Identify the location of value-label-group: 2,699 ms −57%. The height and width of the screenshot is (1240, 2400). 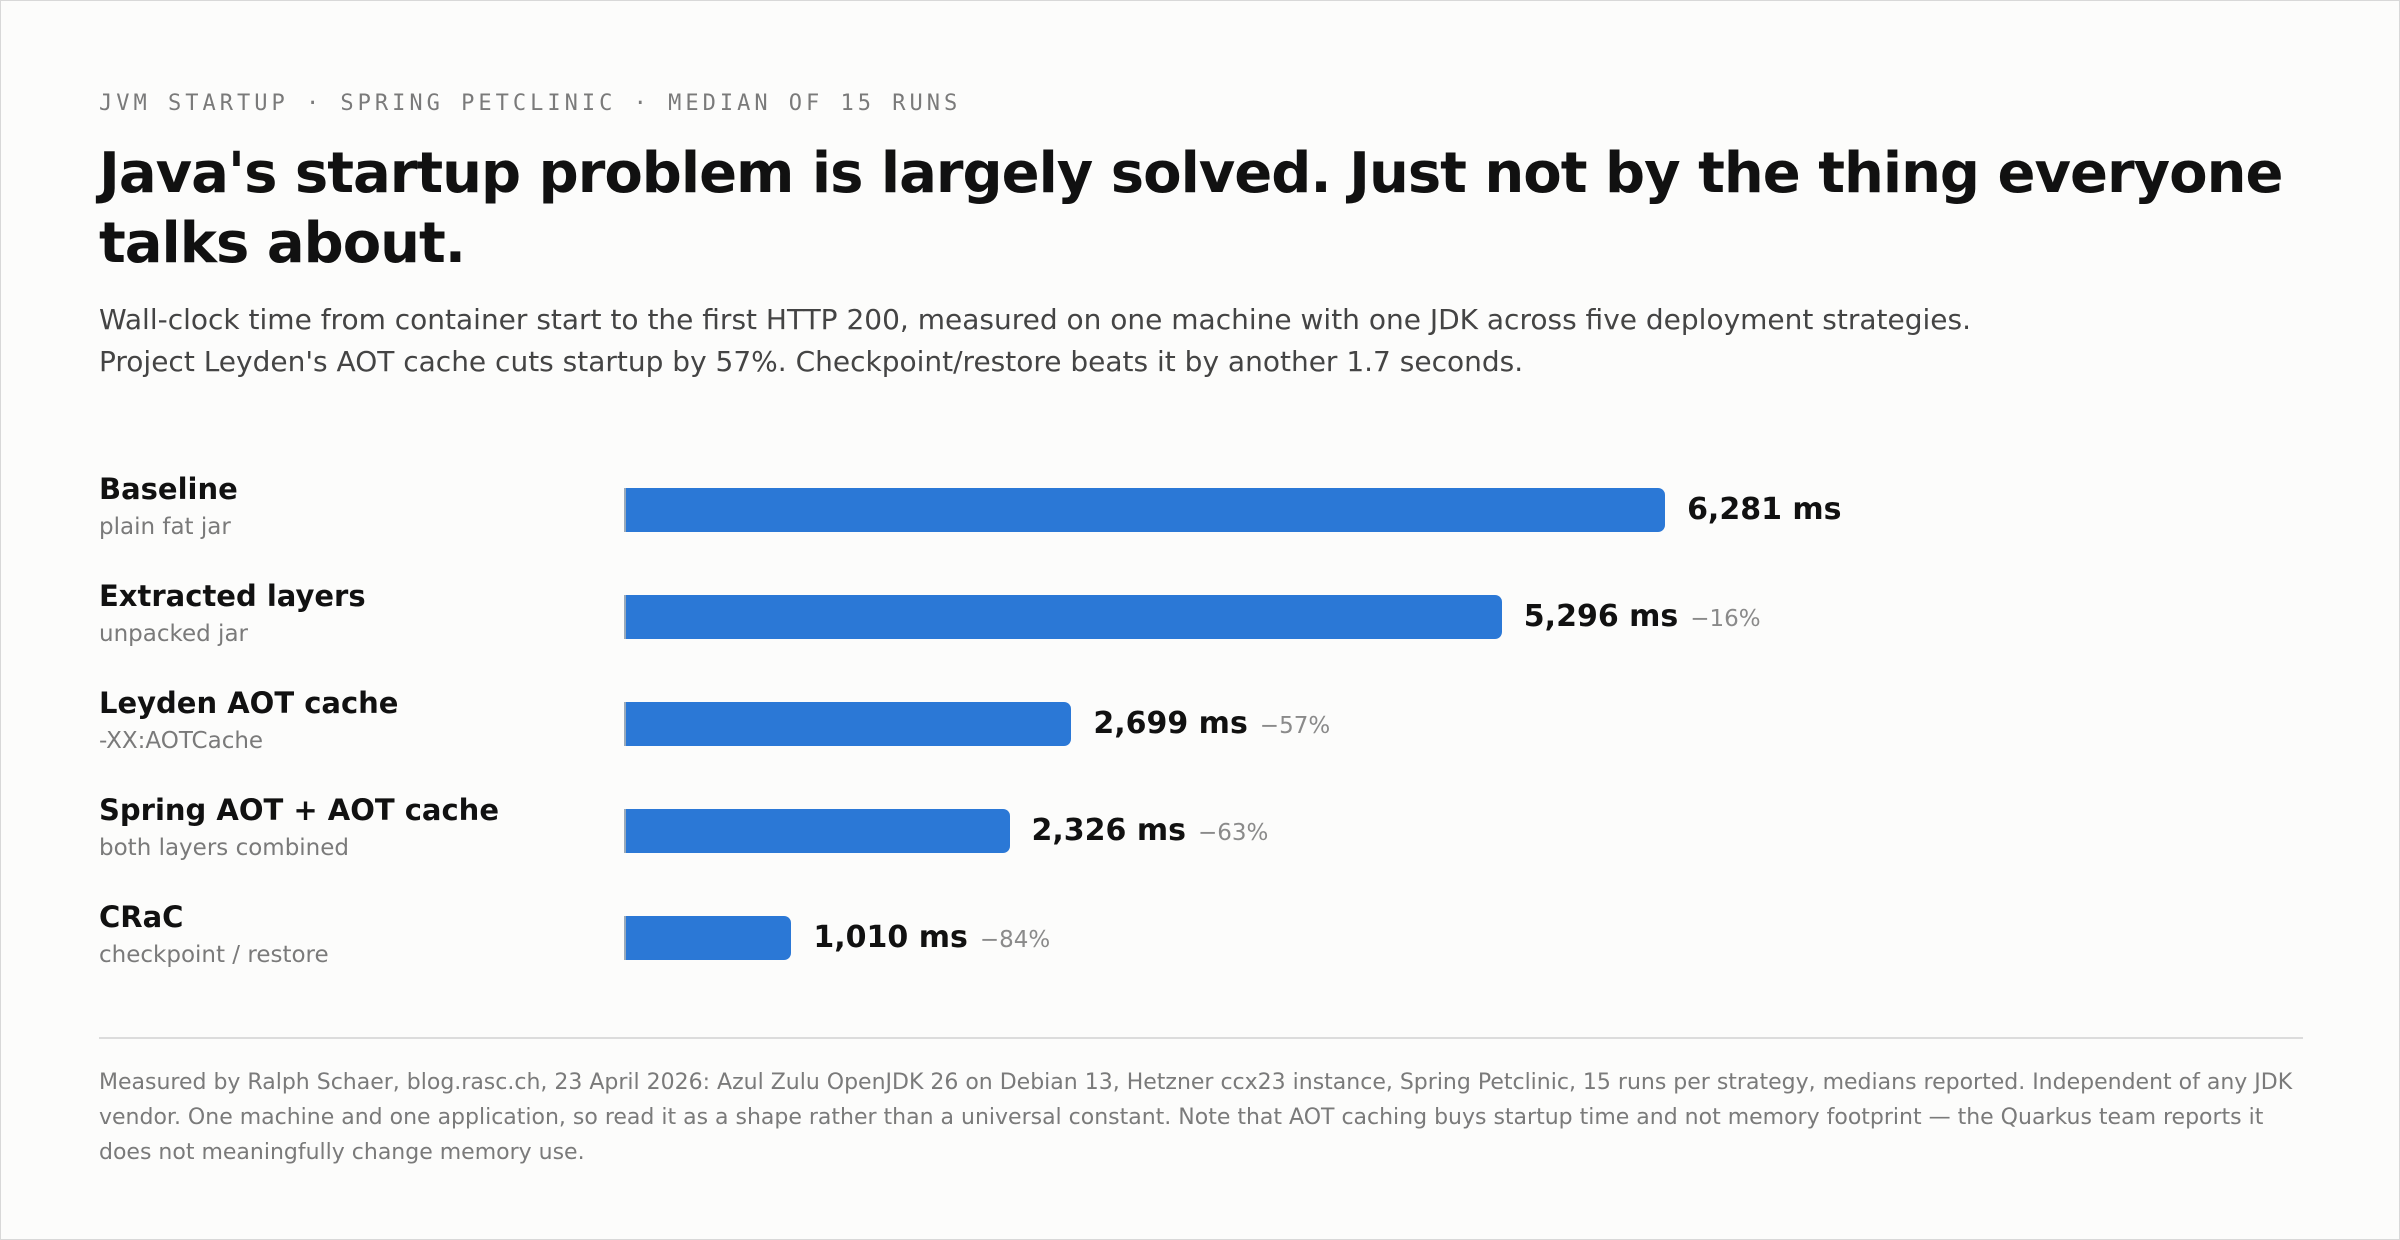
(1211, 724).